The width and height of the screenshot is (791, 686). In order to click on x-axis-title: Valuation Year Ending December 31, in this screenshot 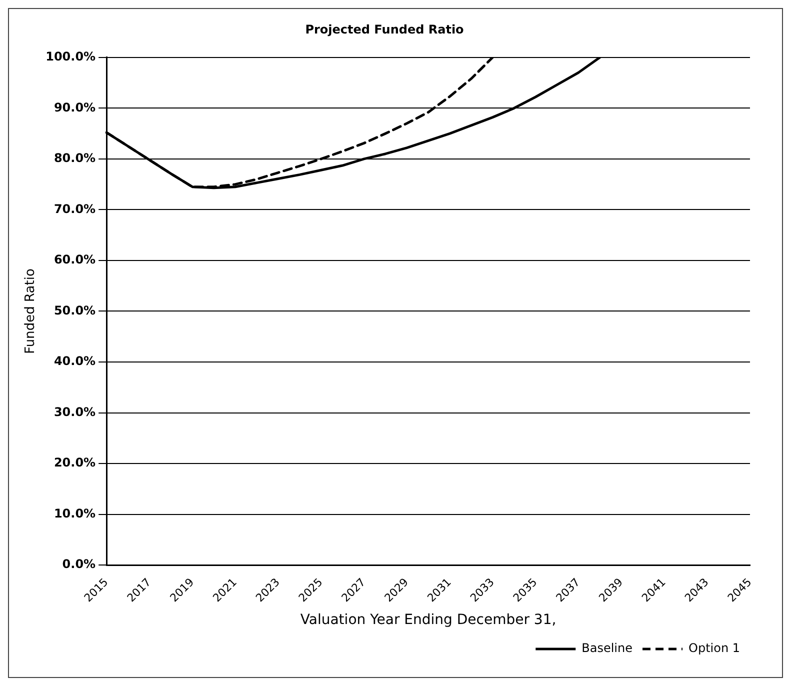, I will do `click(428, 620)`.